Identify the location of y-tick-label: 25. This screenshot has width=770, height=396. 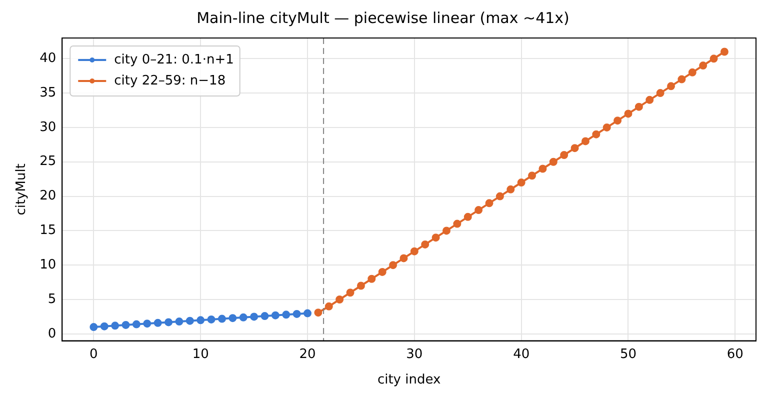
(48, 162).